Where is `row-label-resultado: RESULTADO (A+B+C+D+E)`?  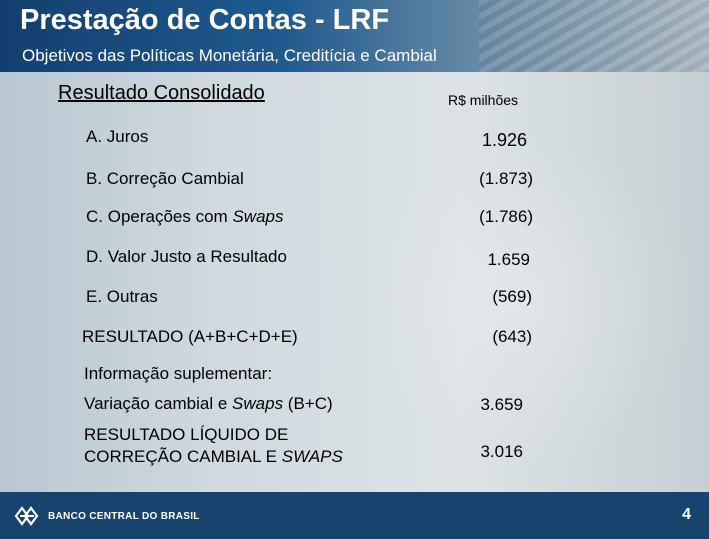 row-label-resultado: RESULTADO (A+B+C+D+E) is located at coordinates (190, 336).